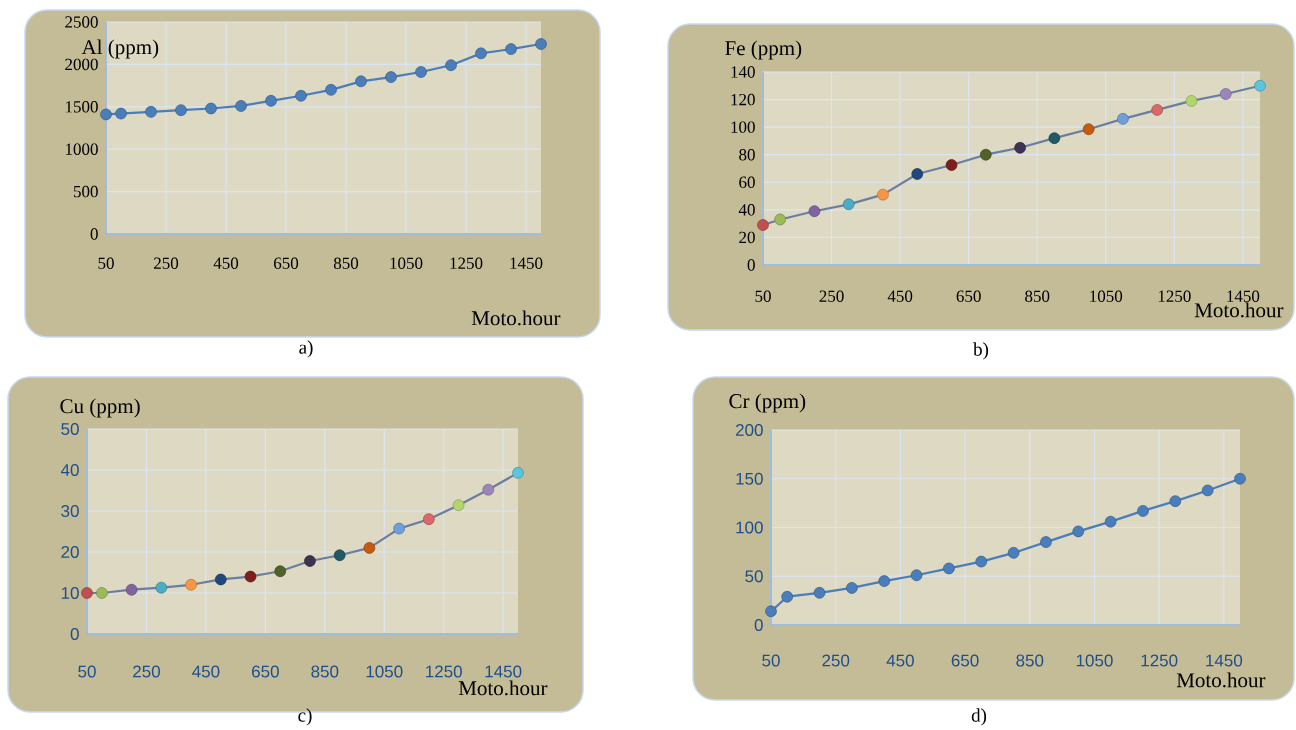 The image size is (1296, 730). I want to click on y-tick-label: 2000, so click(81, 64).